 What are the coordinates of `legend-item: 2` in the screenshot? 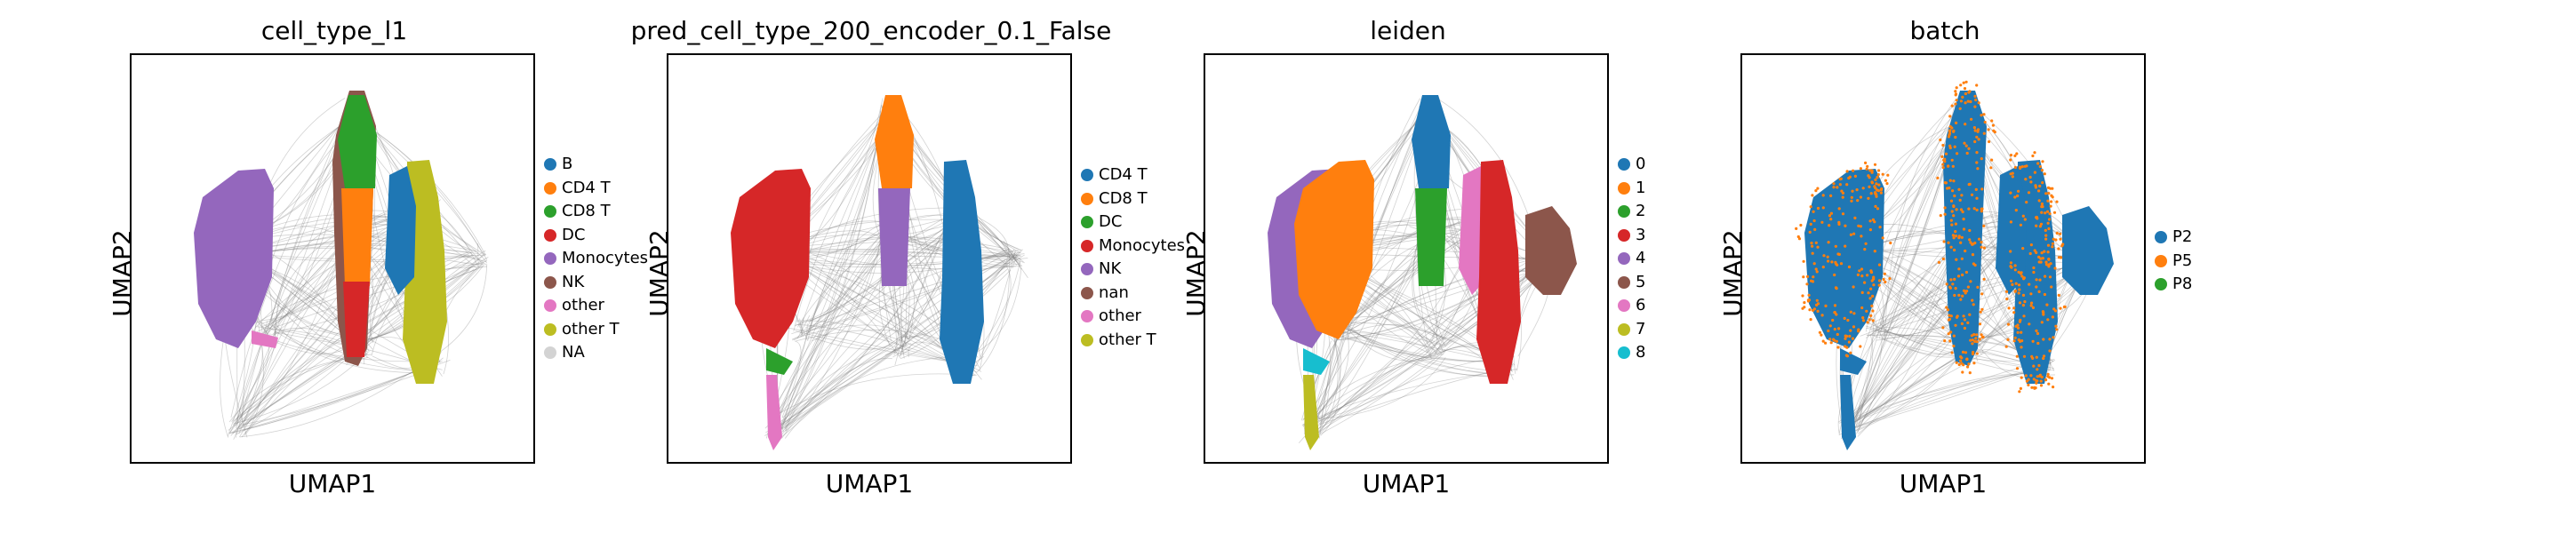 It's located at (1631, 212).